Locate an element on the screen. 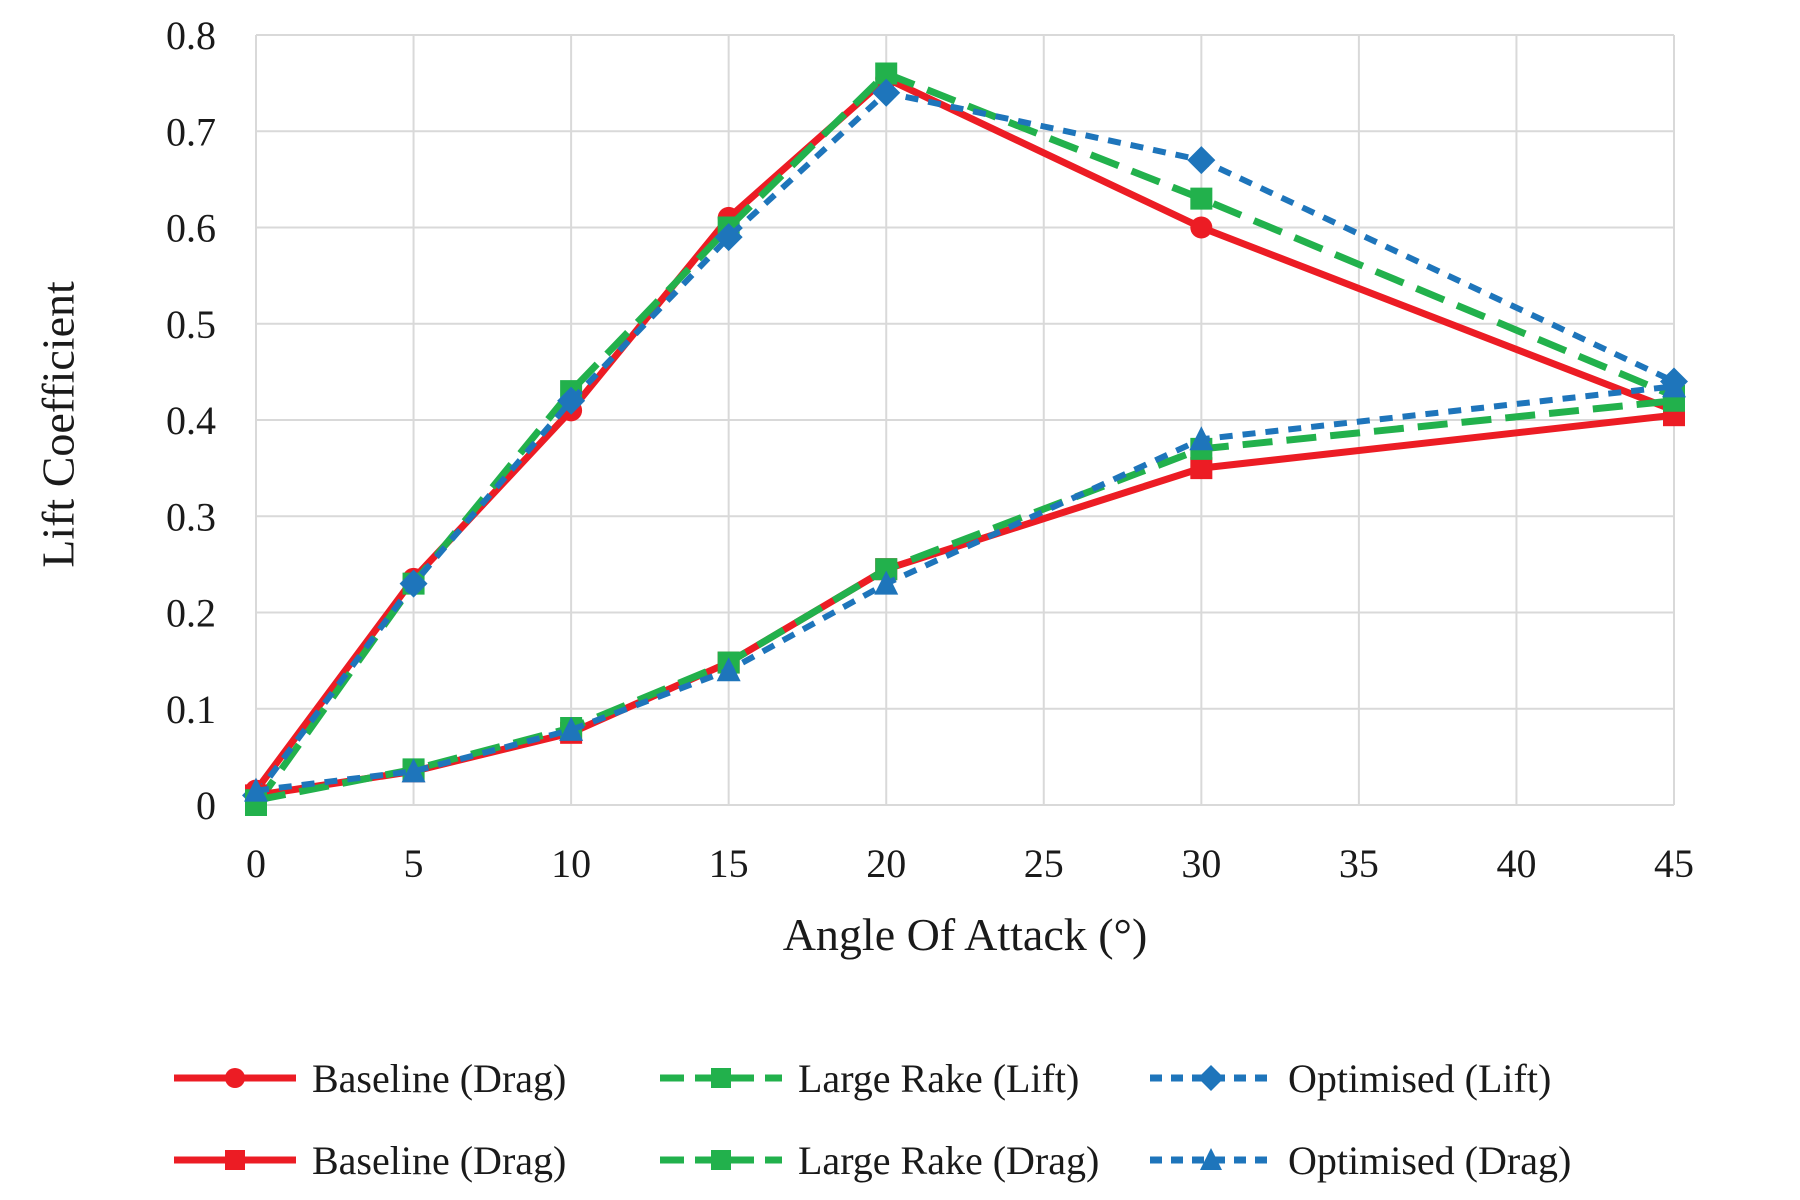 This screenshot has width=1800, height=1200. x-tick-label: 45 is located at coordinates (1674, 863).